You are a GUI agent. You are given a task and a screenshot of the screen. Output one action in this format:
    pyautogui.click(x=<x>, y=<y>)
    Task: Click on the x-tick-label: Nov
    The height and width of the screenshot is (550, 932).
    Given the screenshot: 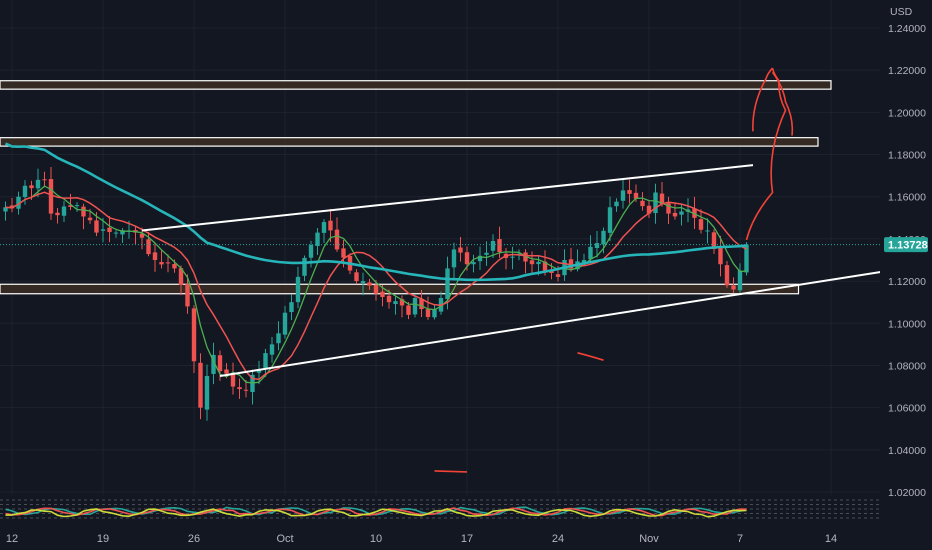 What is the action you would take?
    pyautogui.click(x=649, y=539)
    